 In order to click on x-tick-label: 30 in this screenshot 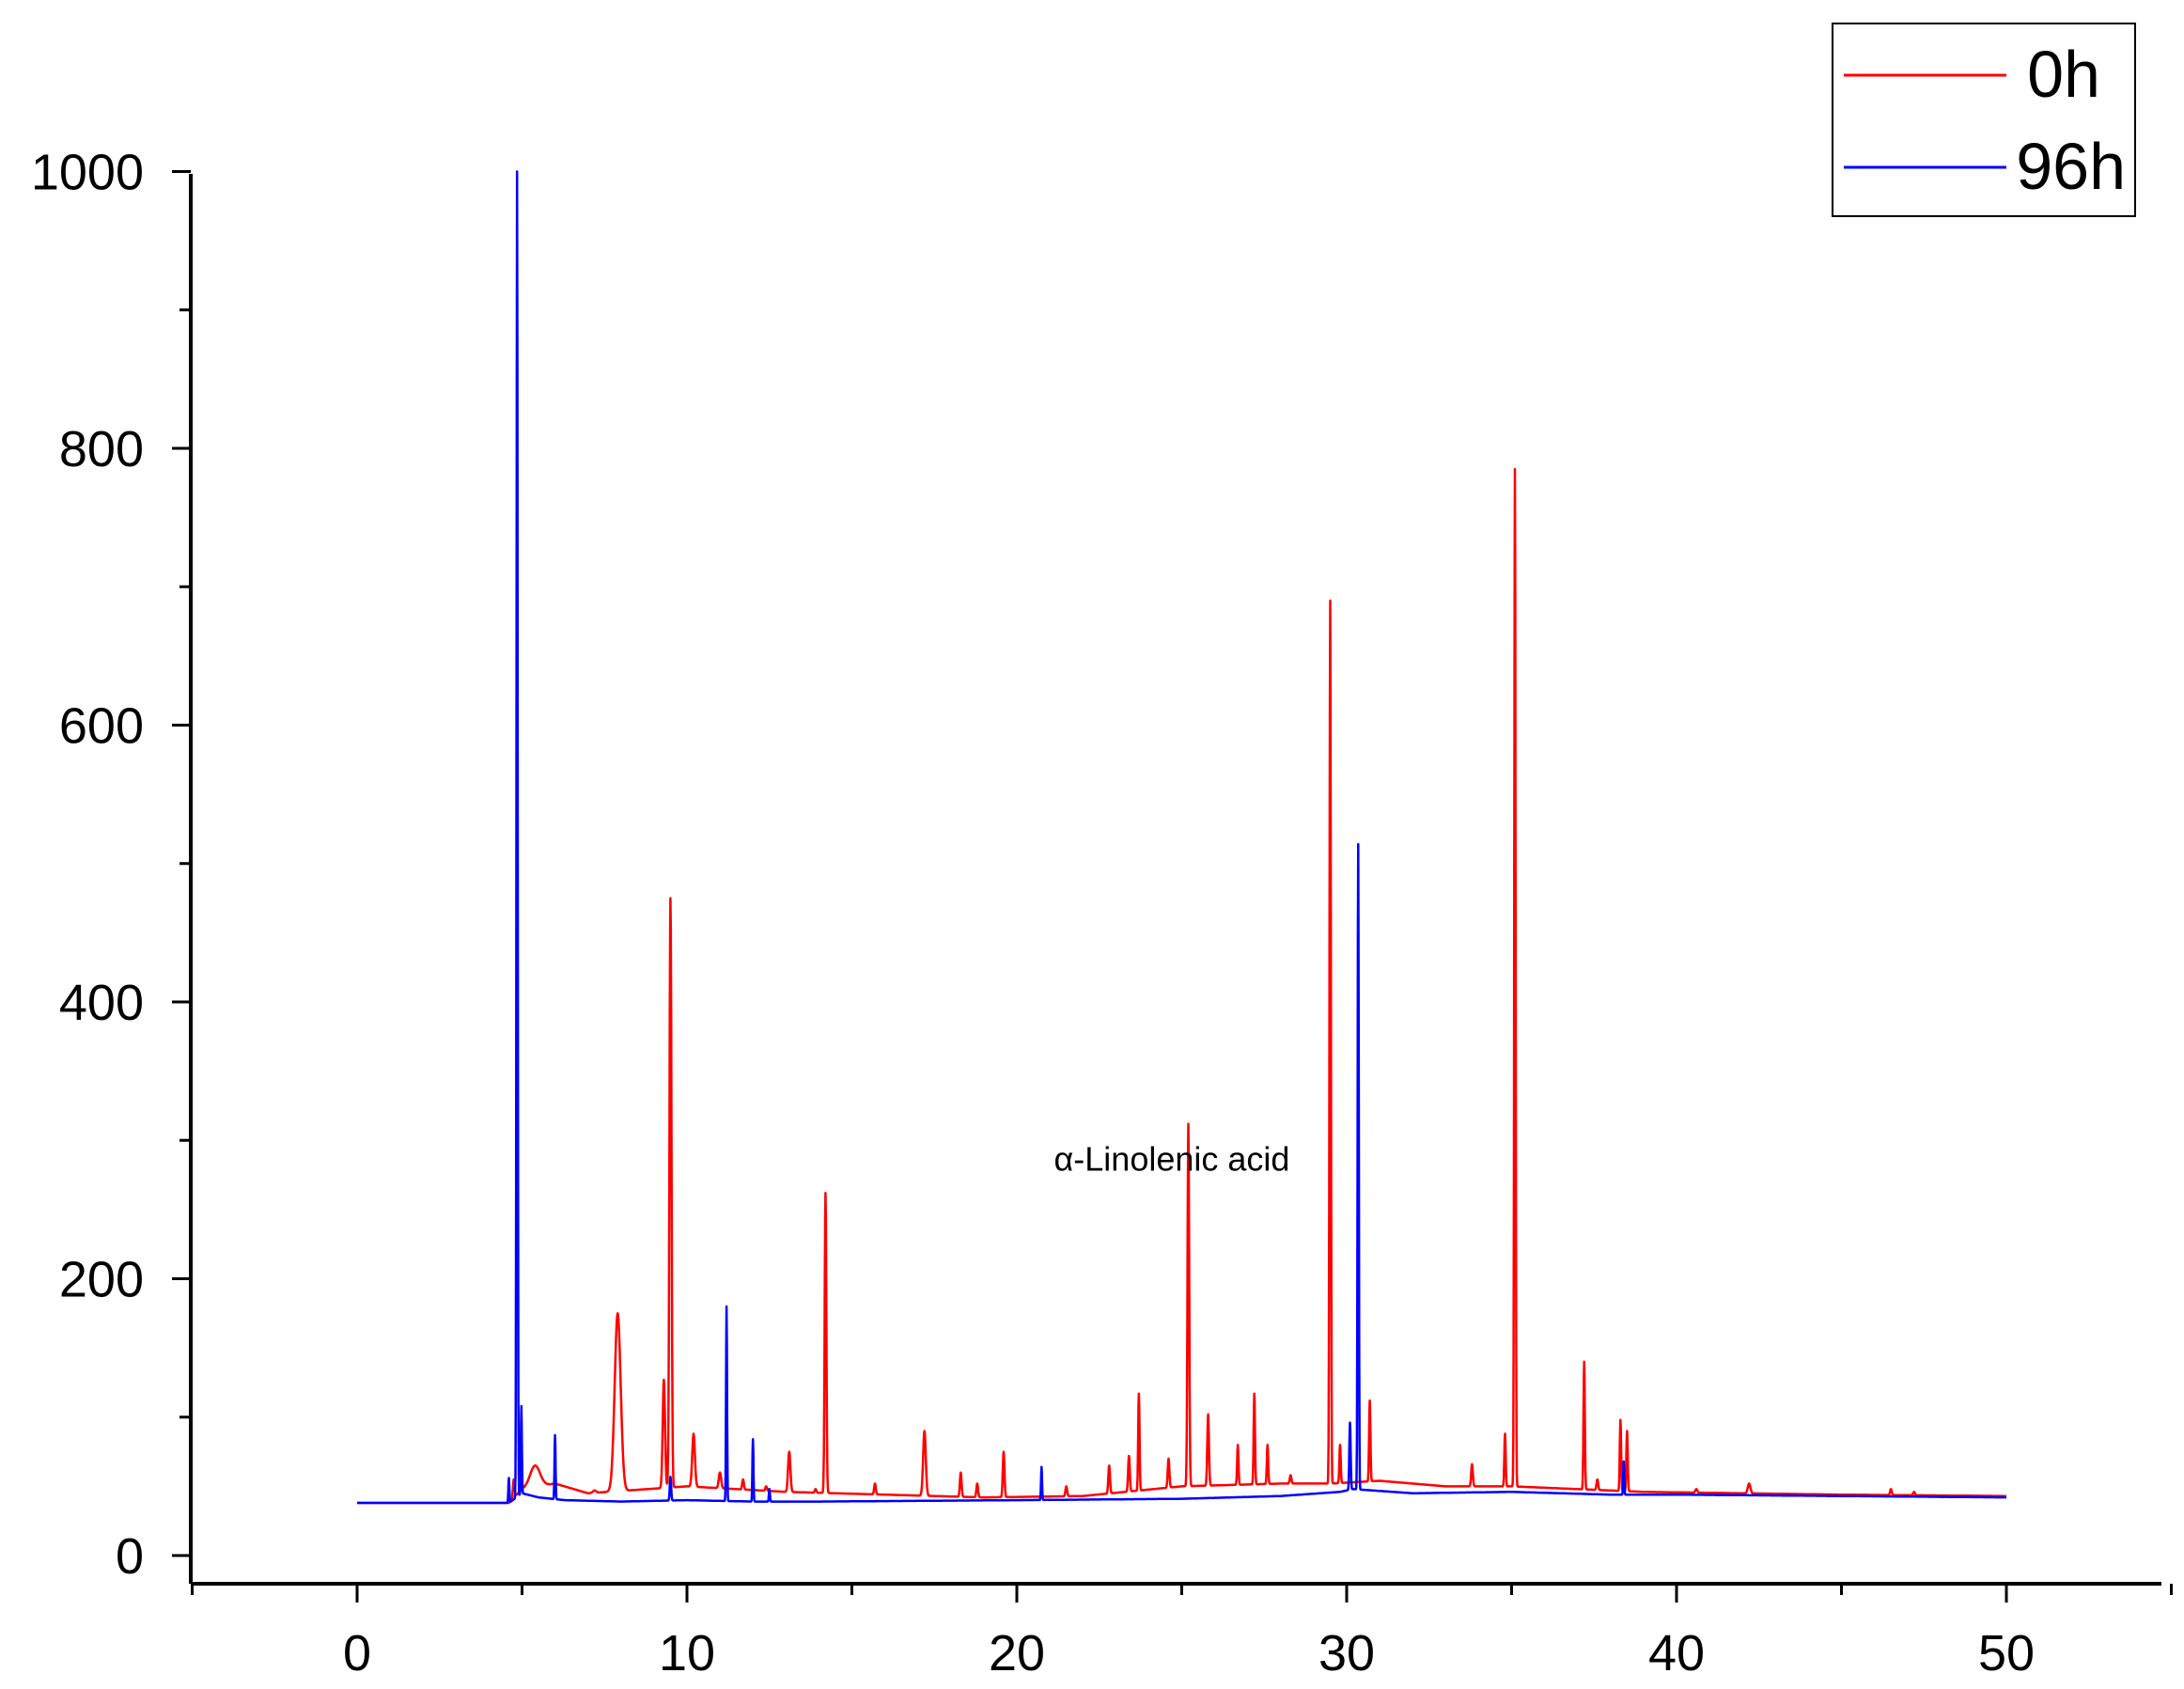, I will do `click(1346, 1653)`.